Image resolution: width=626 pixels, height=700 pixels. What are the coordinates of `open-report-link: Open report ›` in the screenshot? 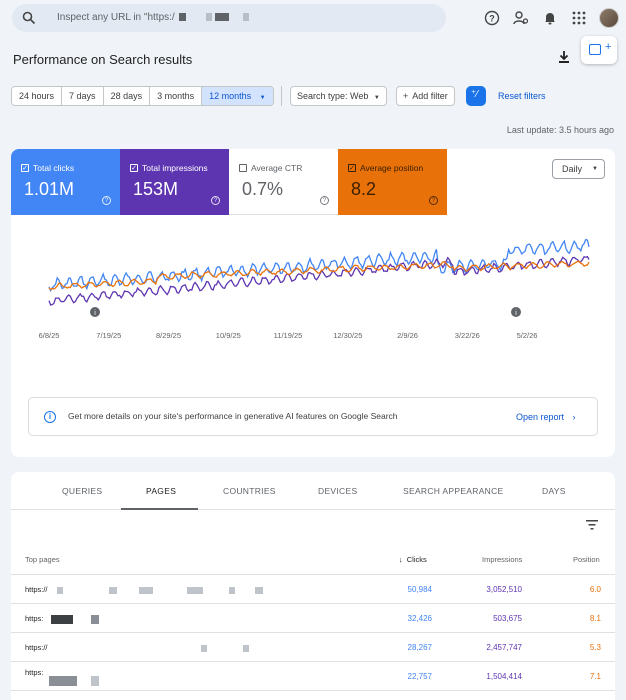 It's located at (546, 417).